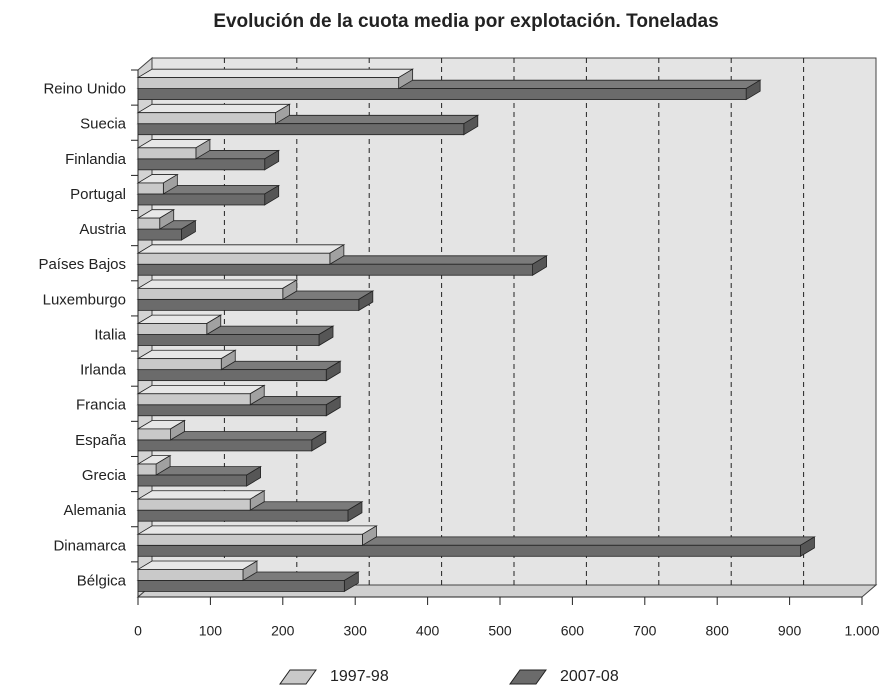 The image size is (882, 686). Describe the element at coordinates (94, 510) in the screenshot. I see `y-tick-label: Alemania` at that location.